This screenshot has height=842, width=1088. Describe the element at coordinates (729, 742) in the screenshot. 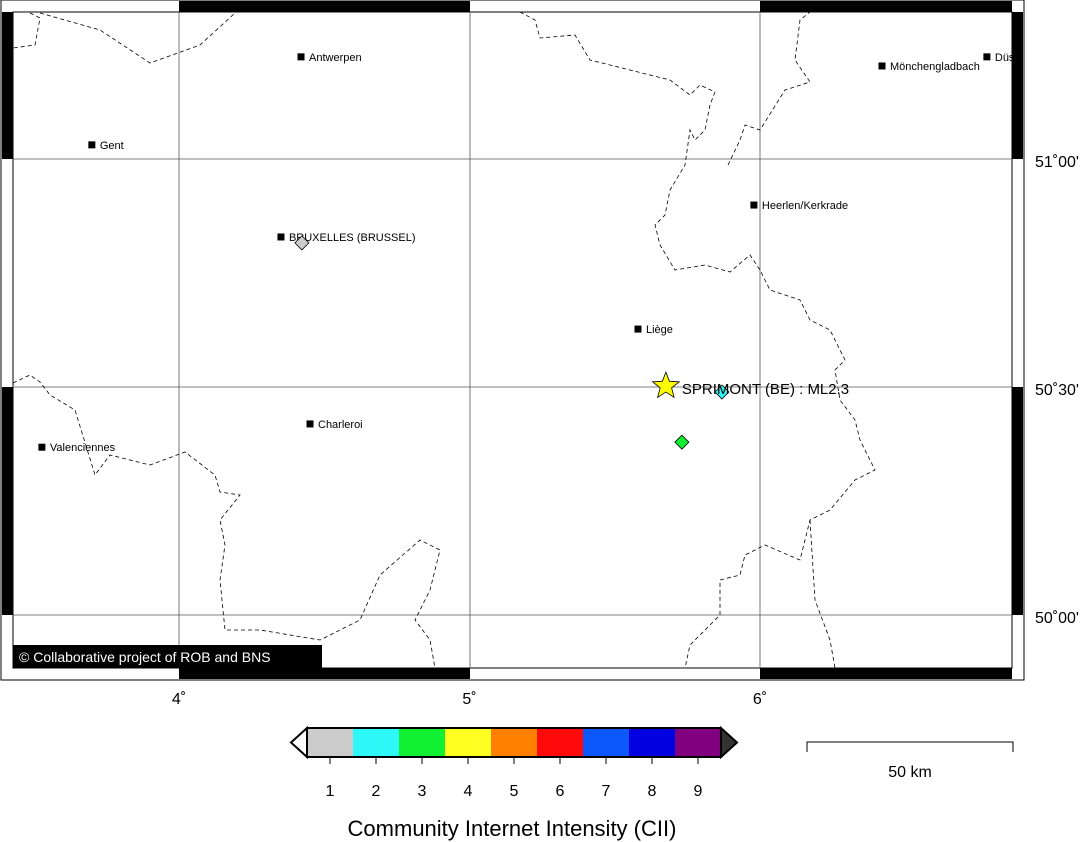

I see `legend-high-triangle` at that location.